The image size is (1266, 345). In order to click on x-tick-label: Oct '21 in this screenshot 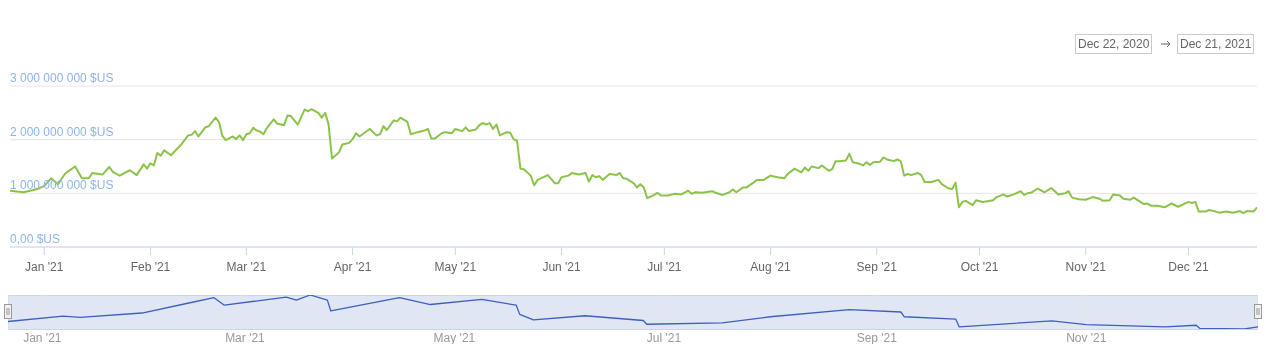, I will do `click(979, 267)`.